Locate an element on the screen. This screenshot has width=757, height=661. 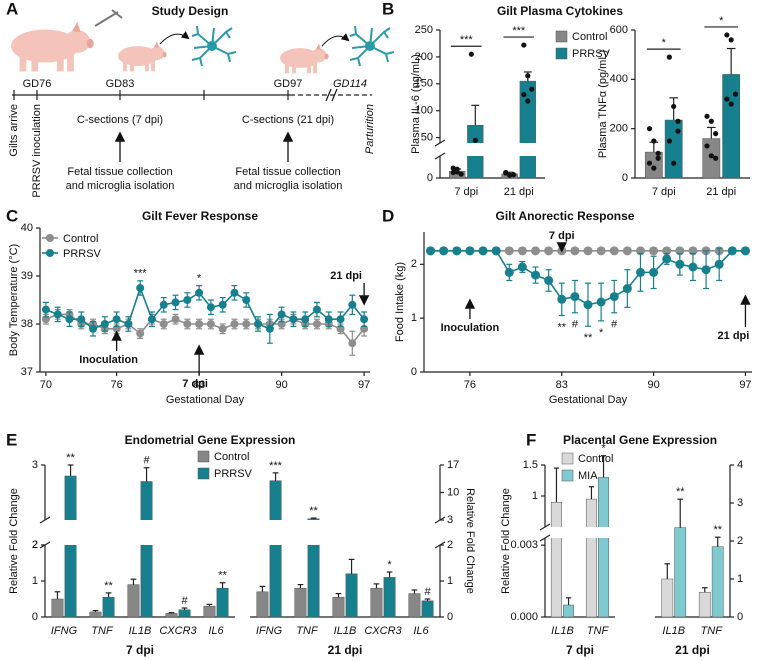
x-tick-label: 76 is located at coordinates (116, 385).